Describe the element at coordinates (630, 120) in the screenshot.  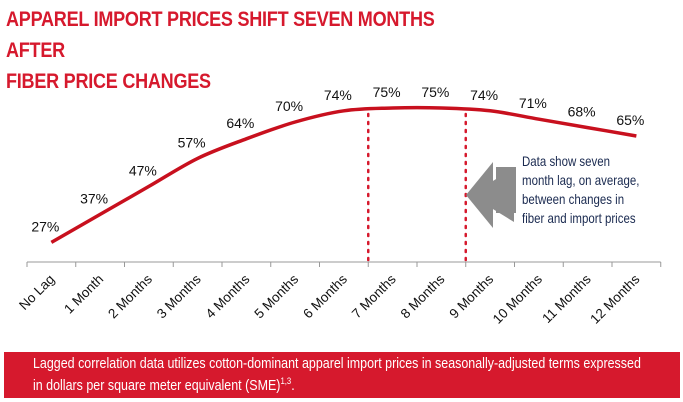
I see `data-label: 65%` at that location.